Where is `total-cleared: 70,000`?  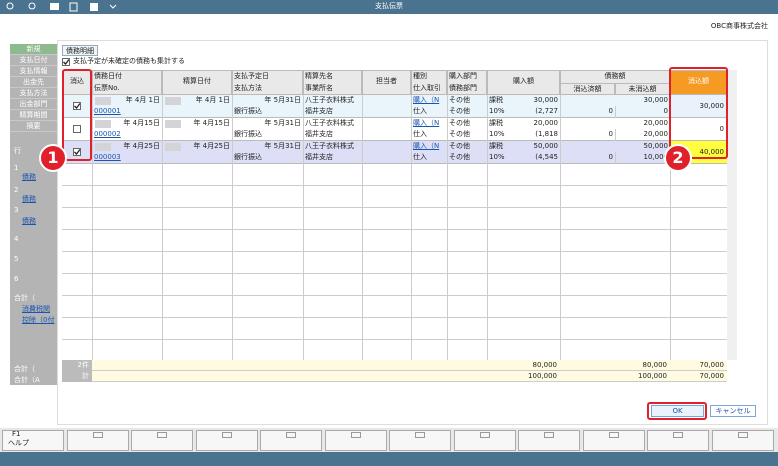
total-cleared: 70,000 is located at coordinates (712, 365).